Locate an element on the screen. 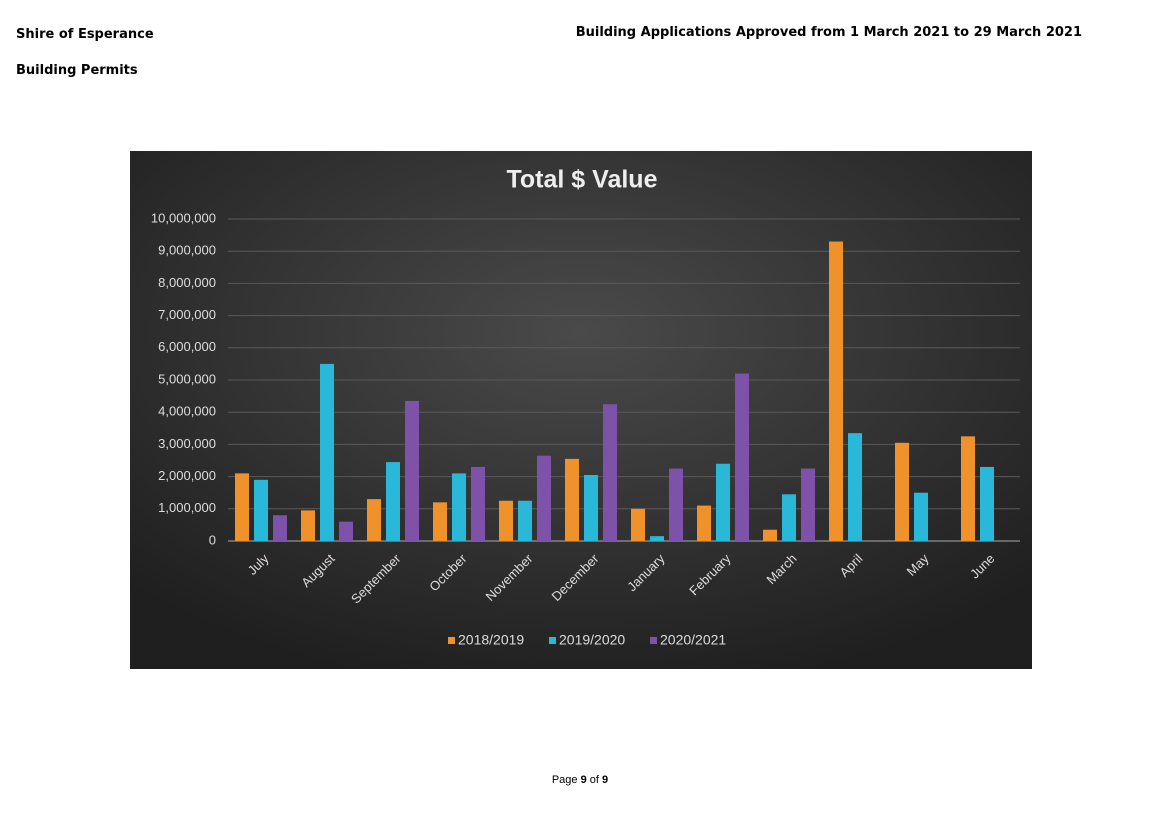  chart-title: Total $ Value is located at coordinates (582, 180).